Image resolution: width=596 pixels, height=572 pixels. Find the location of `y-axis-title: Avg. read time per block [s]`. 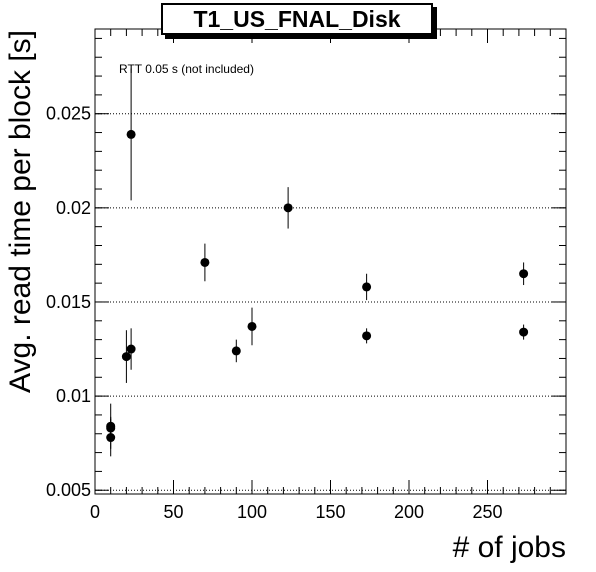

y-axis-title: Avg. read time per block [s] is located at coordinates (20, 211).